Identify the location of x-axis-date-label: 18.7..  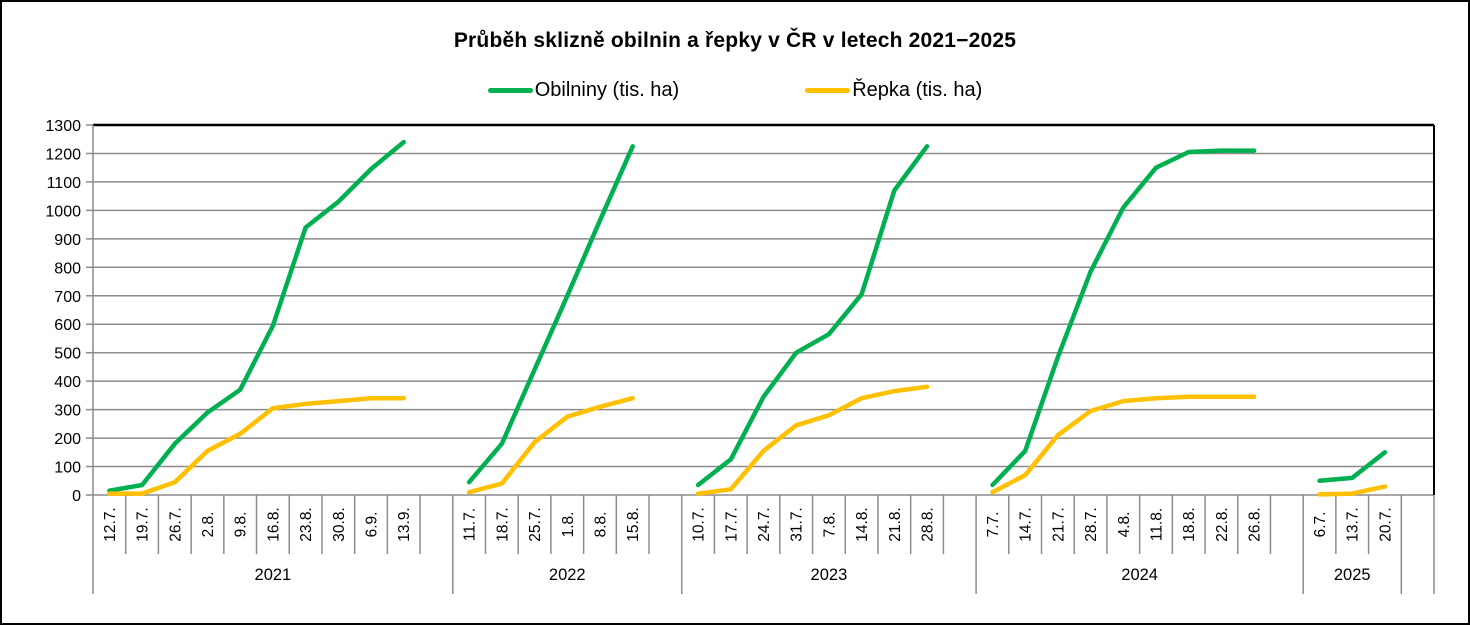
(502, 524).